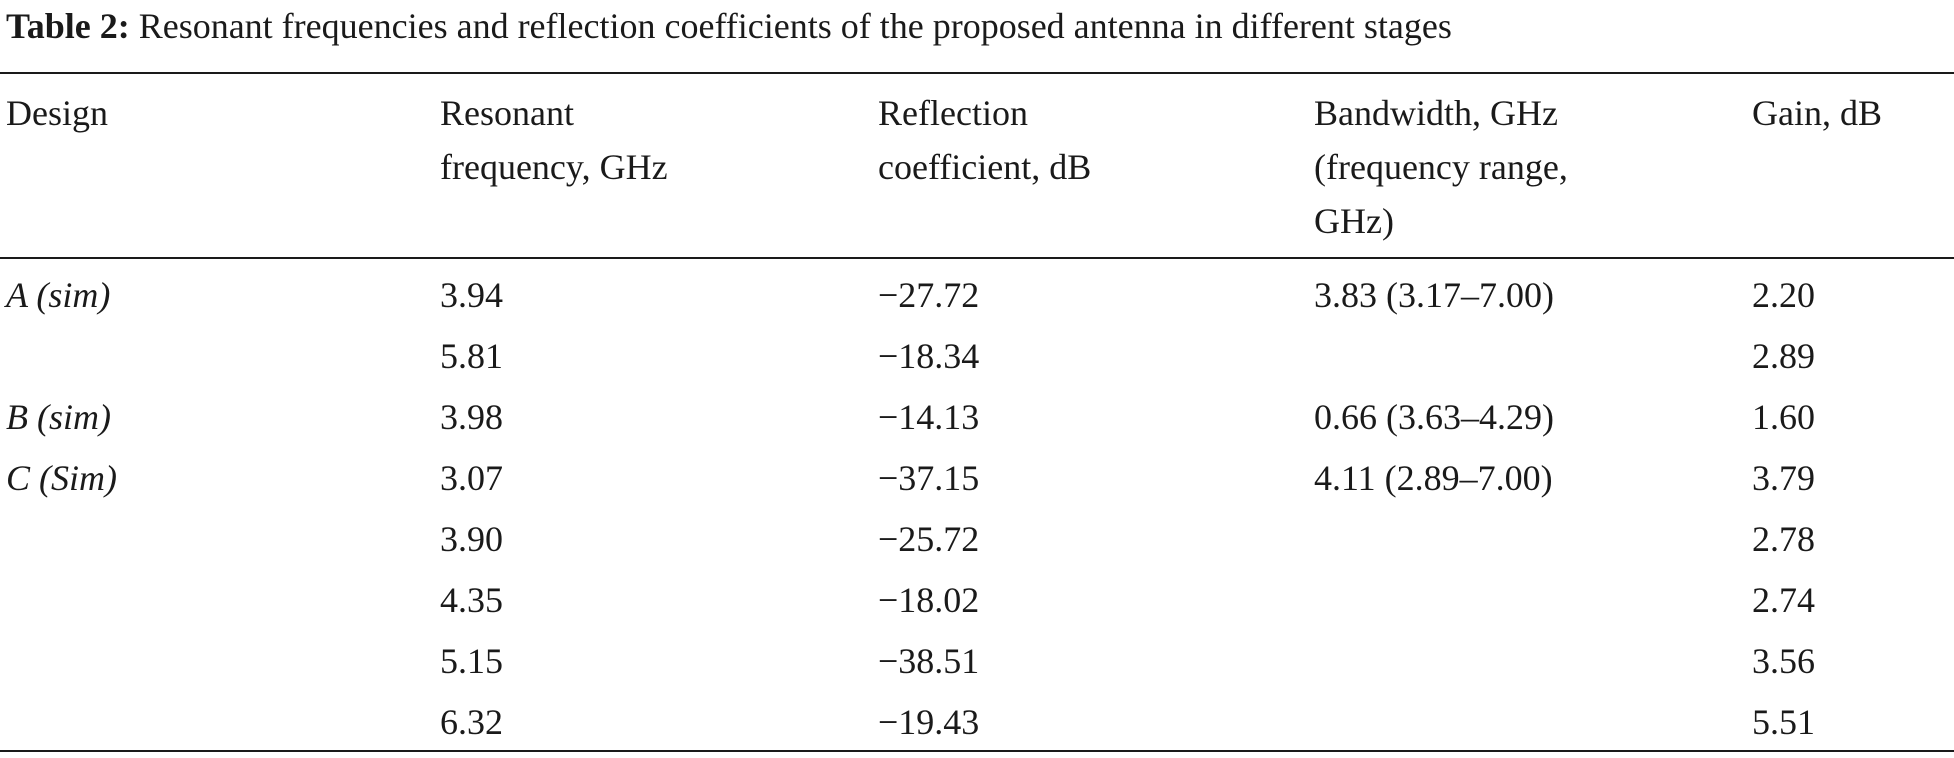 The width and height of the screenshot is (1954, 758). I want to click on cell-reflection: −38.51, so click(929, 661).